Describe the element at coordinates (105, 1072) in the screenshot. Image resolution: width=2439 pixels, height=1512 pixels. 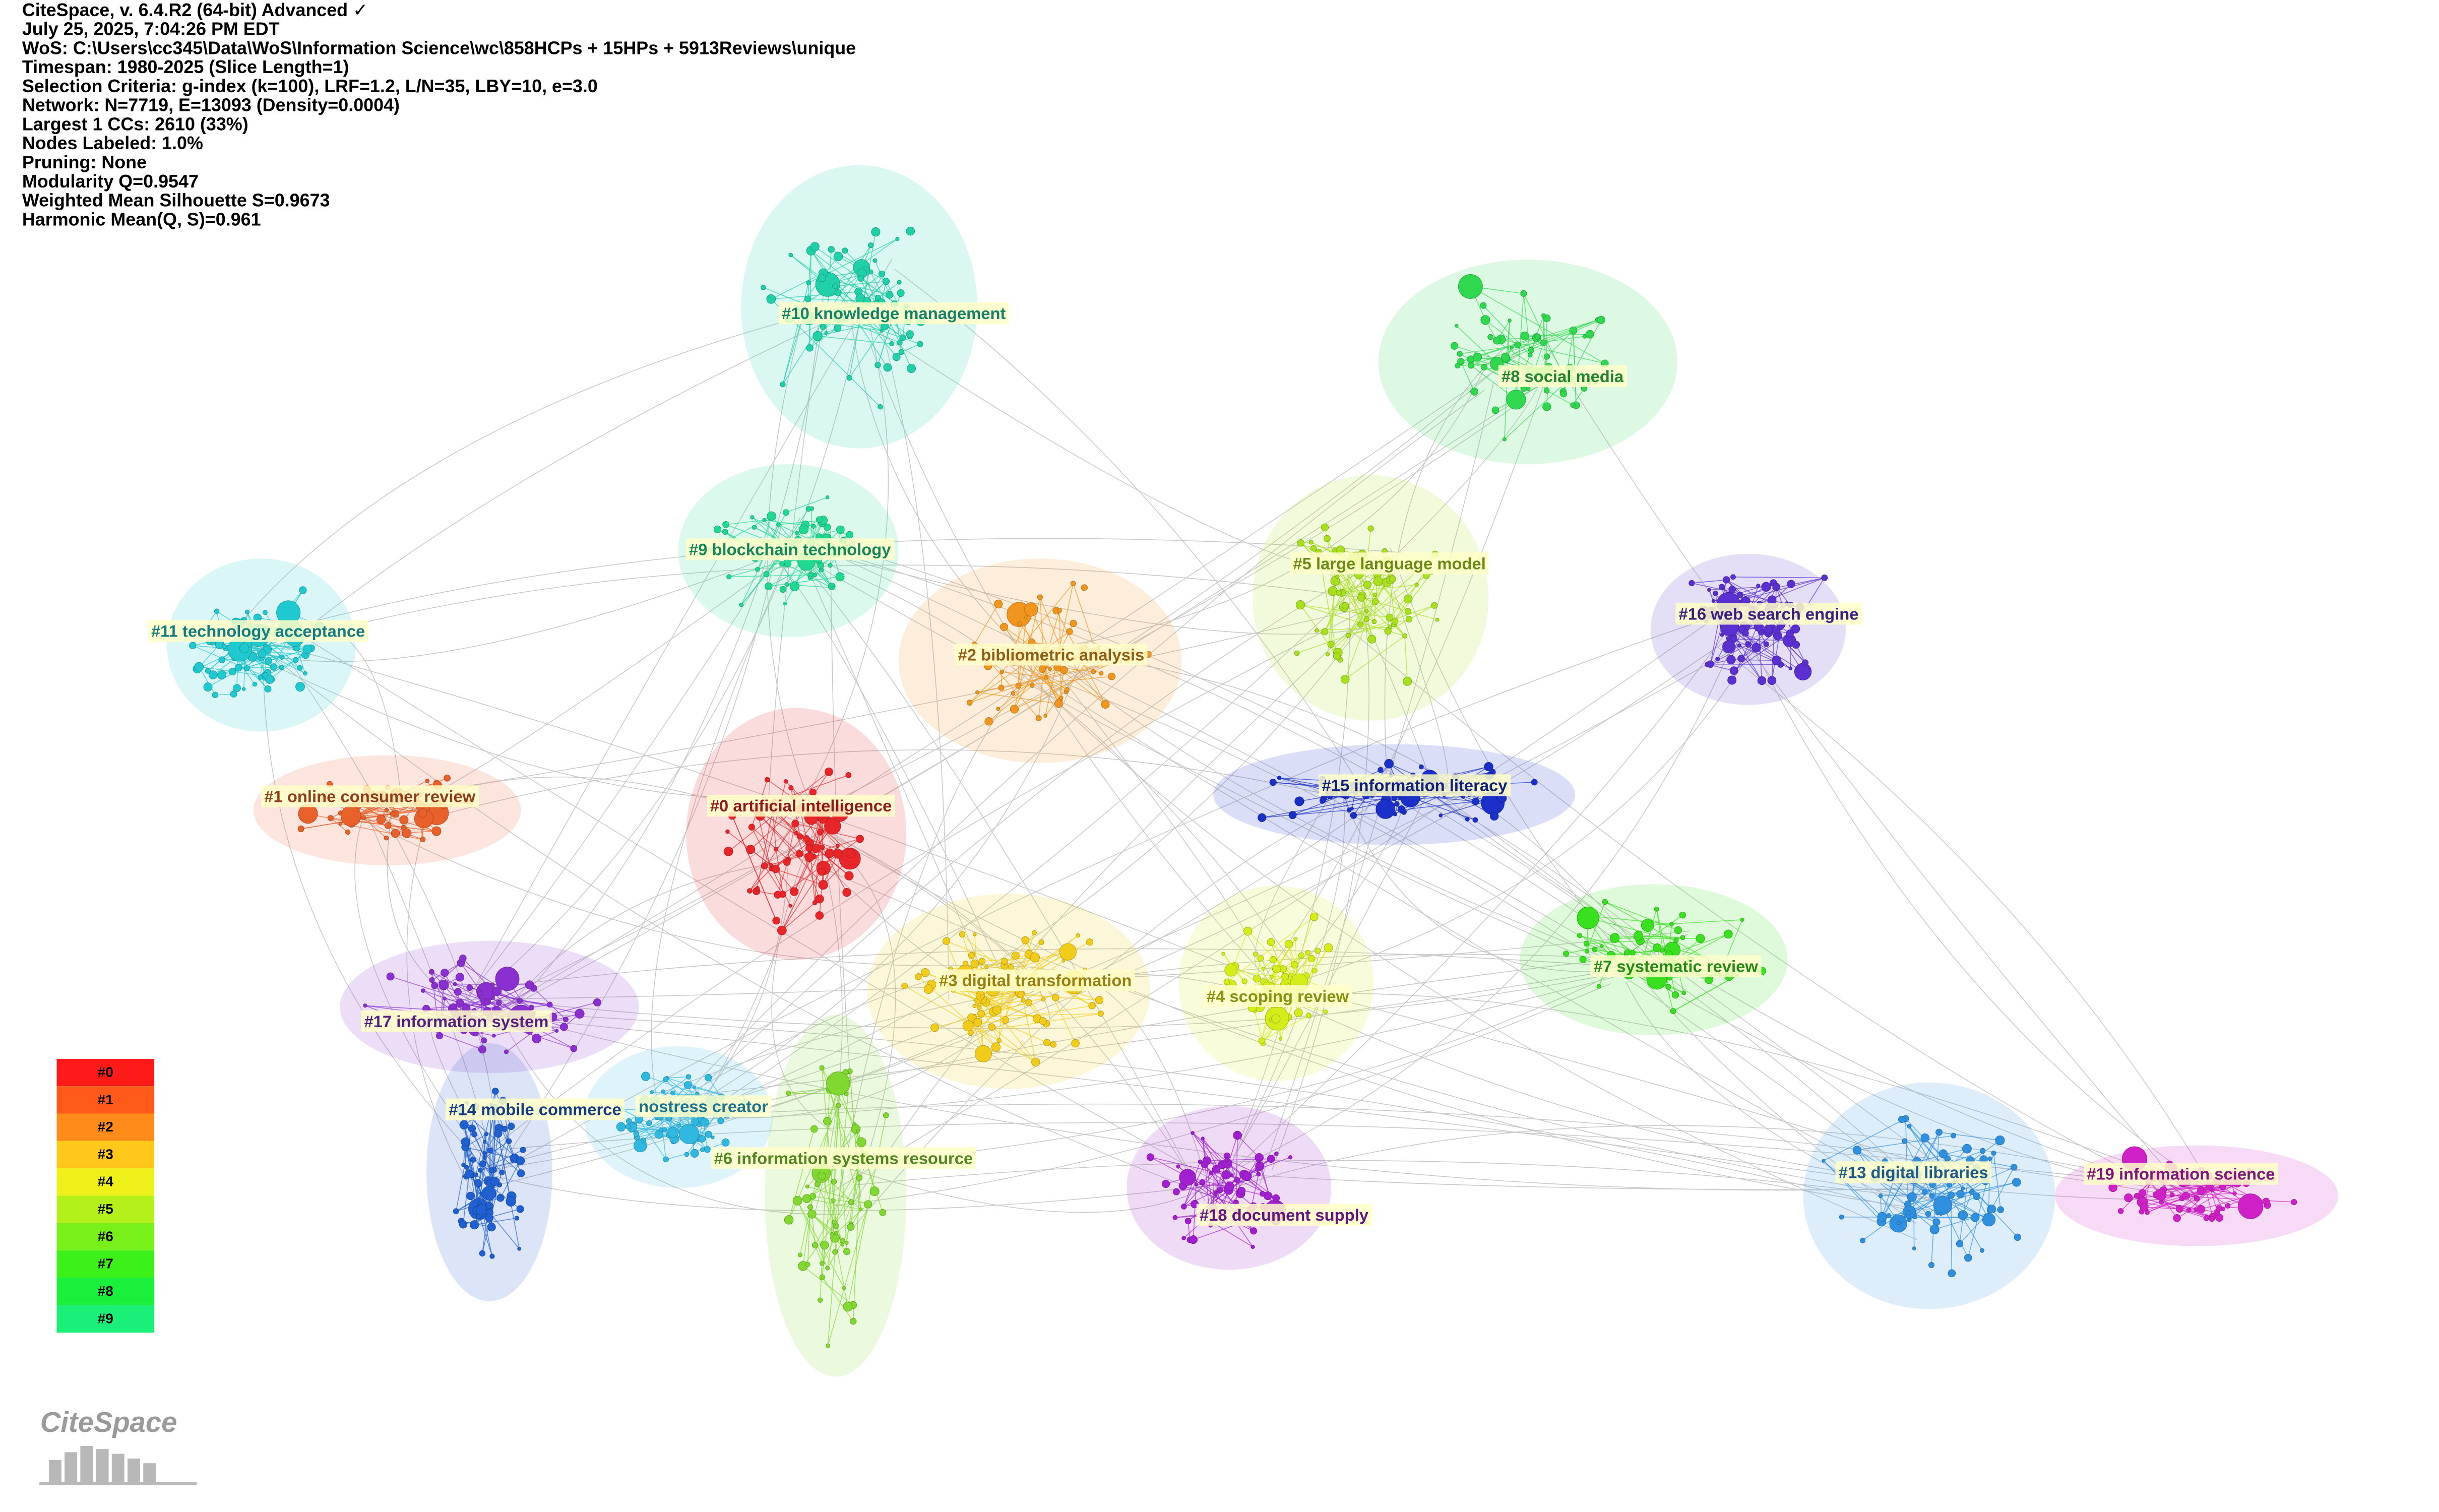
I see `legend-label: #0` at that location.